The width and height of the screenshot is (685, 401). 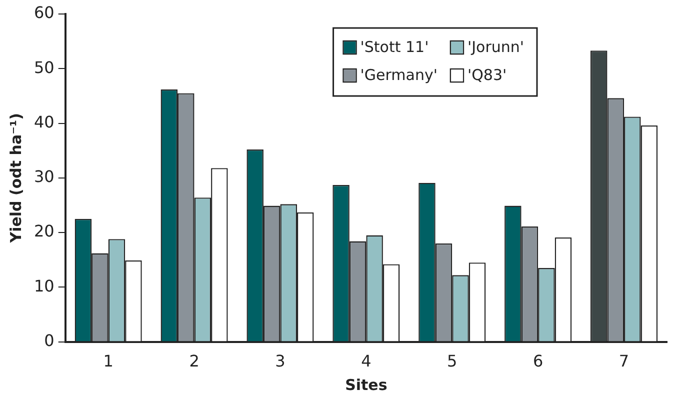 I want to click on legend-label: 'Germany', so click(x=399, y=75).